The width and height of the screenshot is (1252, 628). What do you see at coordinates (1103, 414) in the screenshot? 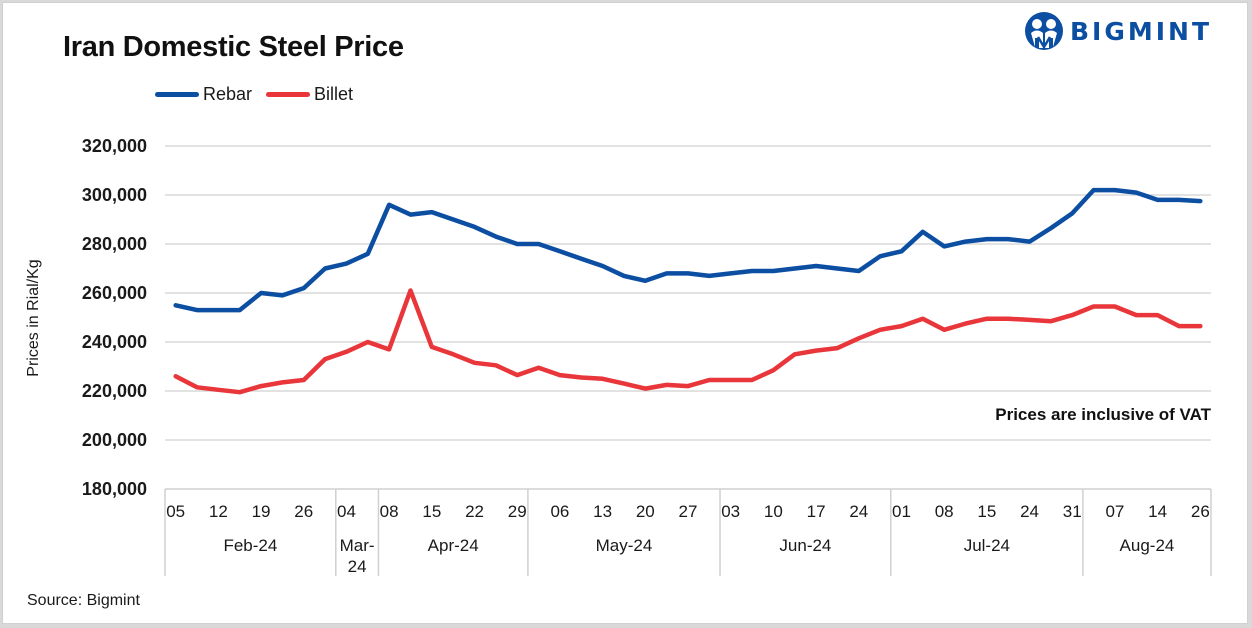
I see `vat-annotation: Prices are inclusive of VAT` at bounding box center [1103, 414].